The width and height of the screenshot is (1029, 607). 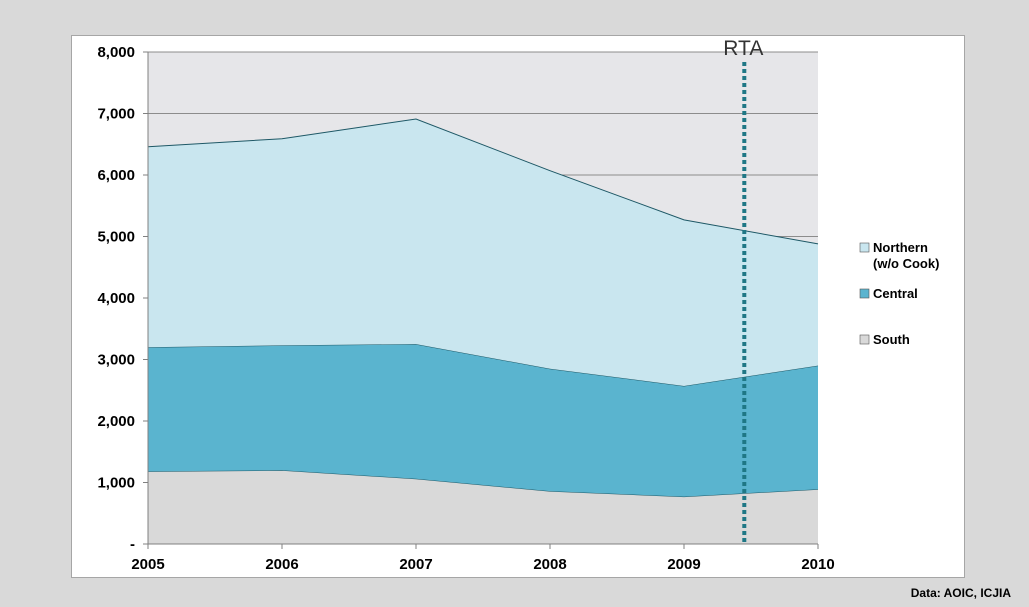 What do you see at coordinates (147, 564) in the screenshot?
I see `x-tick-label: 2005` at bounding box center [147, 564].